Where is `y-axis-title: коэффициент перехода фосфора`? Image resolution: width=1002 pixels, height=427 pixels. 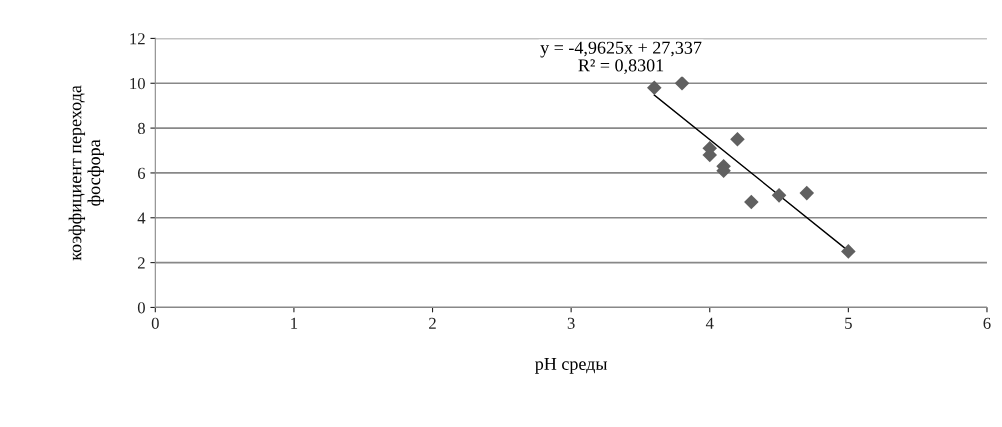
y-axis-title: коэффициент перехода фосфора is located at coordinates (86, 173).